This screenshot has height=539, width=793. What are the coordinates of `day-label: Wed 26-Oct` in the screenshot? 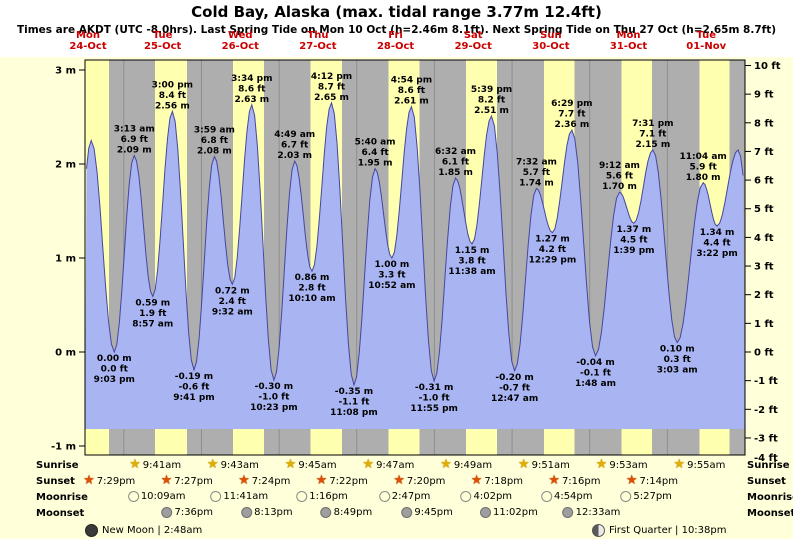 It's located at (240, 41).